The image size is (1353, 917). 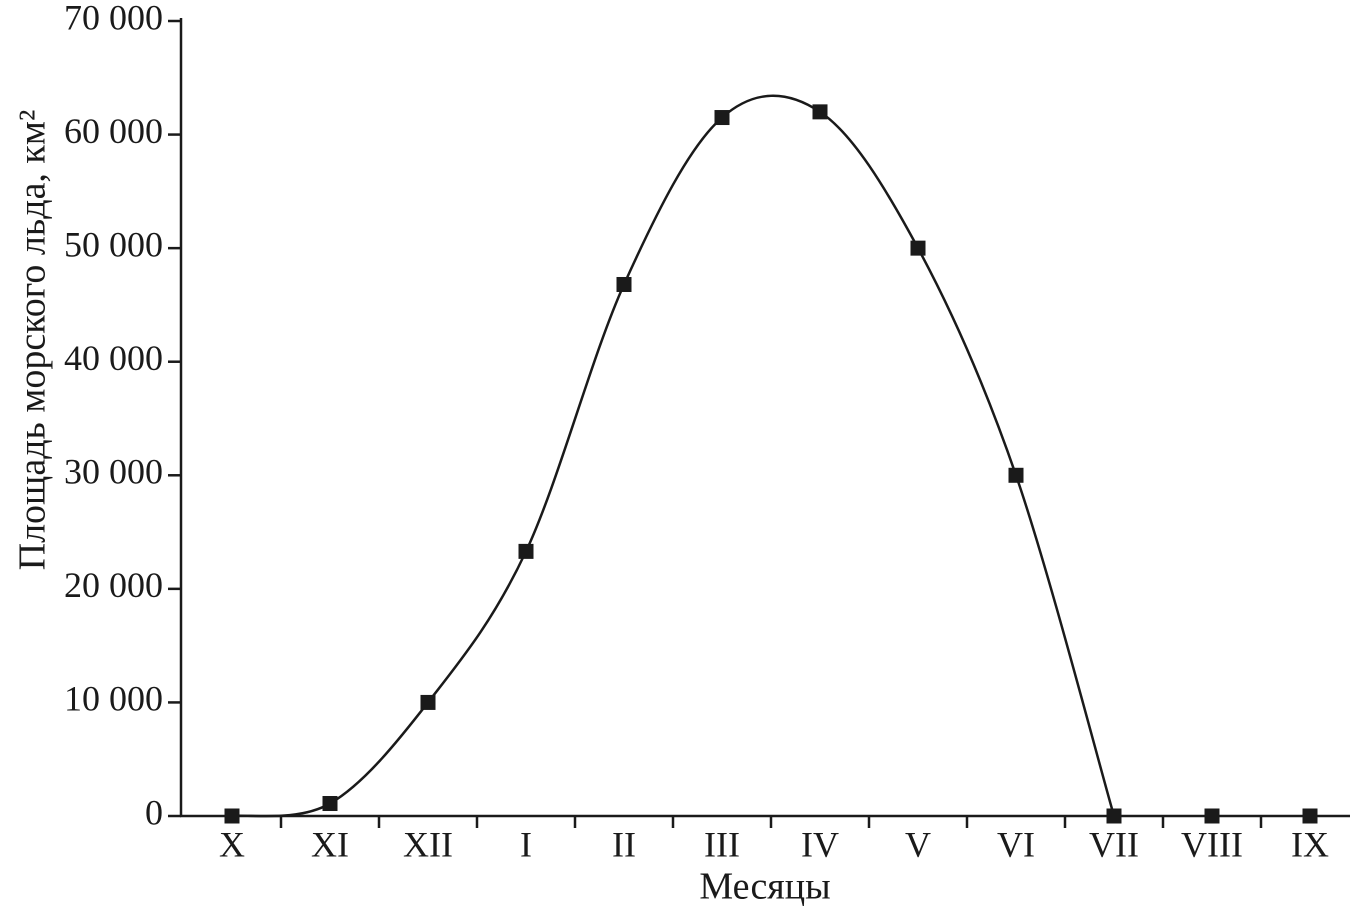 What do you see at coordinates (232, 844) in the screenshot?
I see `x-tick-label: X` at bounding box center [232, 844].